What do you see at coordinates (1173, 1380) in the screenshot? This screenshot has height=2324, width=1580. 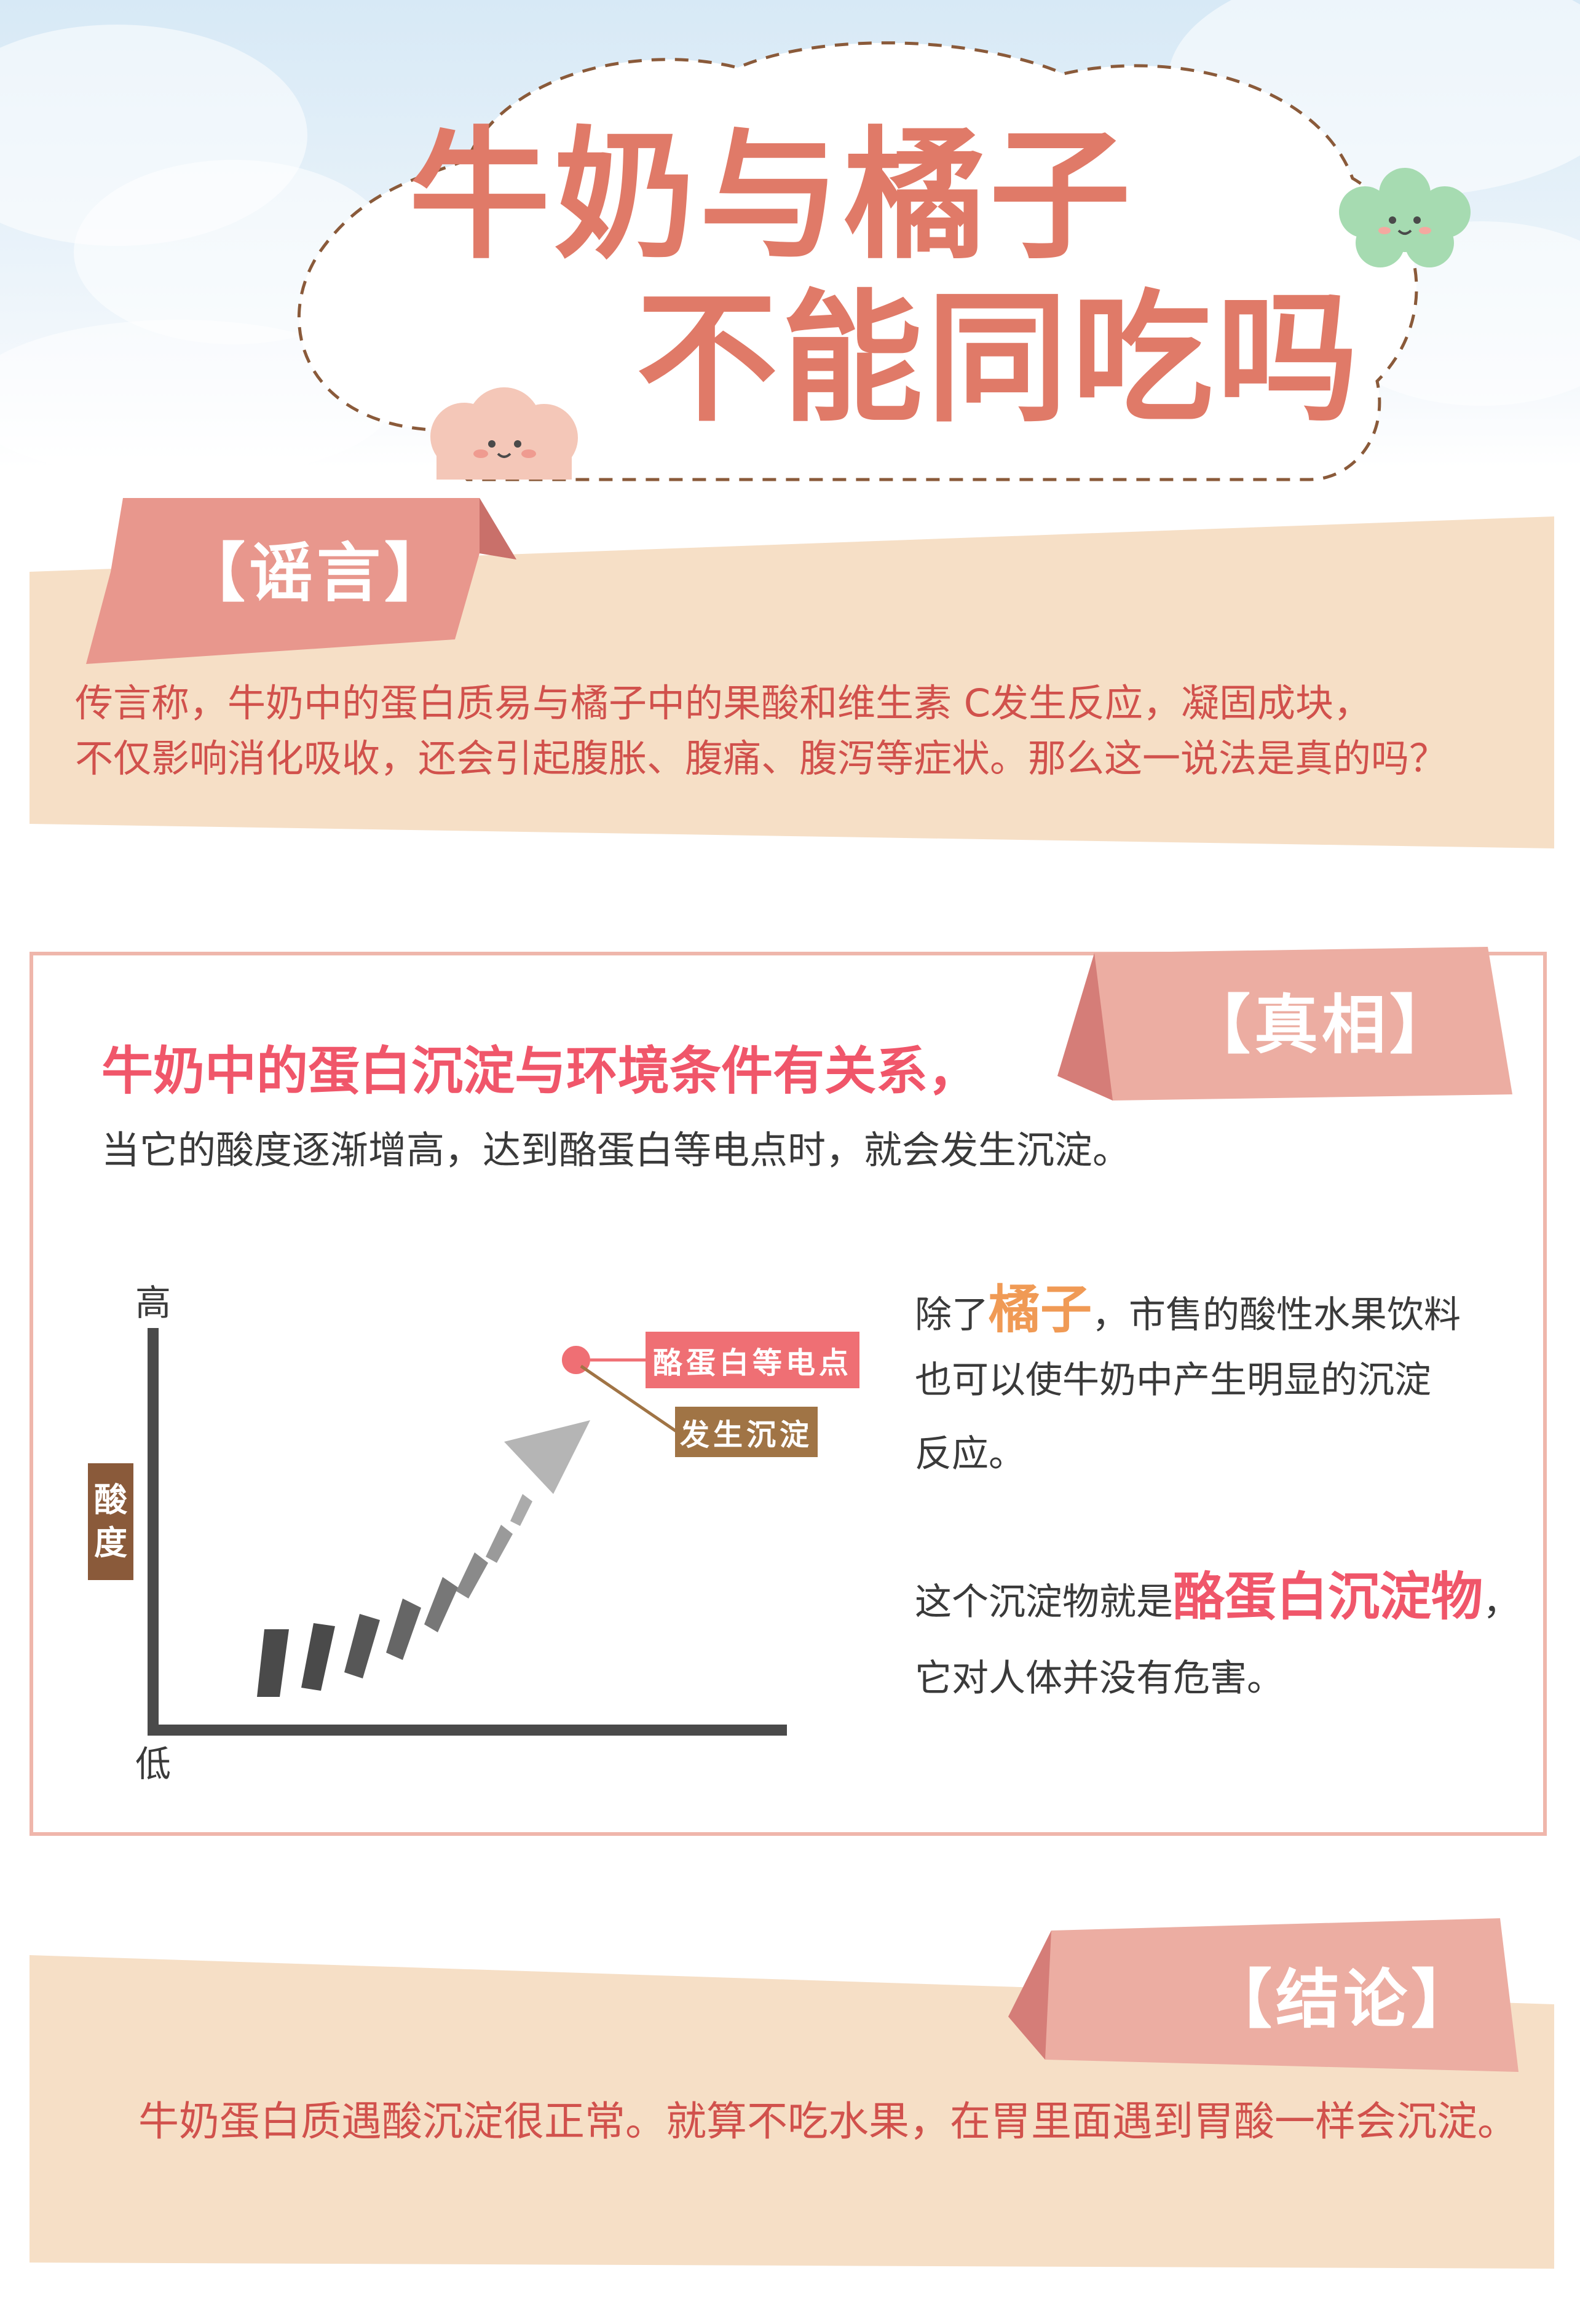 I see `side-p1-line2: 也可以使牛奶中产生明显的沉淀` at bounding box center [1173, 1380].